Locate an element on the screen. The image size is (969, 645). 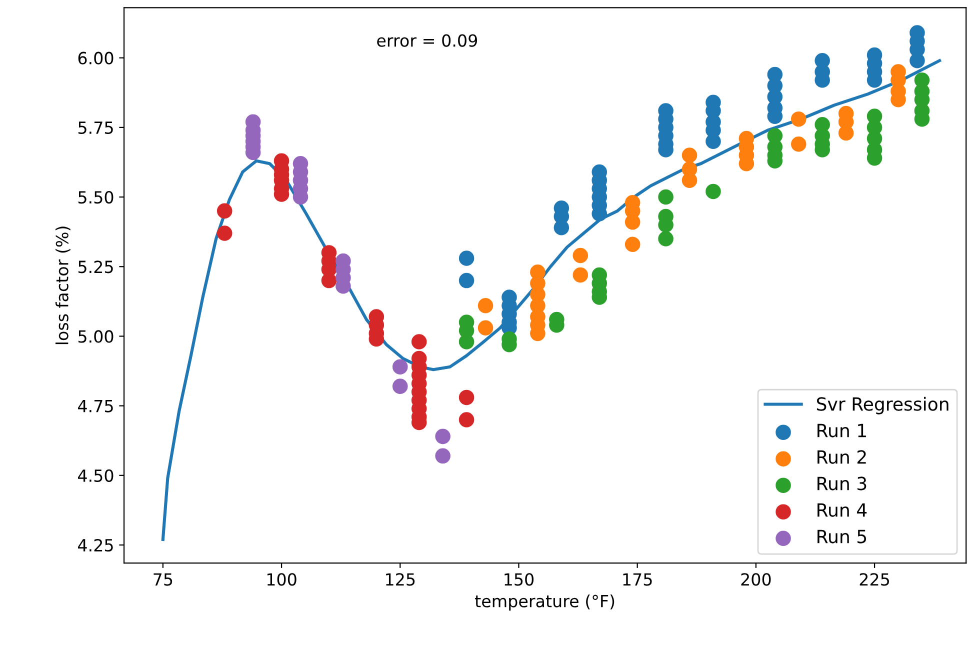
y-axis-title: loss factor (%) is located at coordinates (63, 285).